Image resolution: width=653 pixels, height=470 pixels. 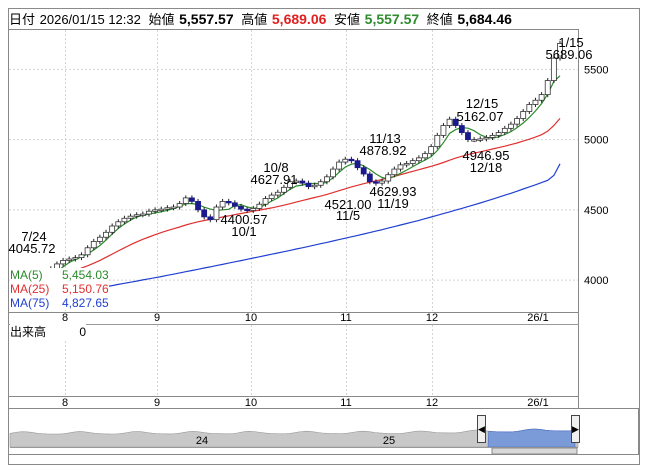 What do you see at coordinates (323, 431) in the screenshot?
I see `navigator: 24 25 ◀ ▶` at bounding box center [323, 431].